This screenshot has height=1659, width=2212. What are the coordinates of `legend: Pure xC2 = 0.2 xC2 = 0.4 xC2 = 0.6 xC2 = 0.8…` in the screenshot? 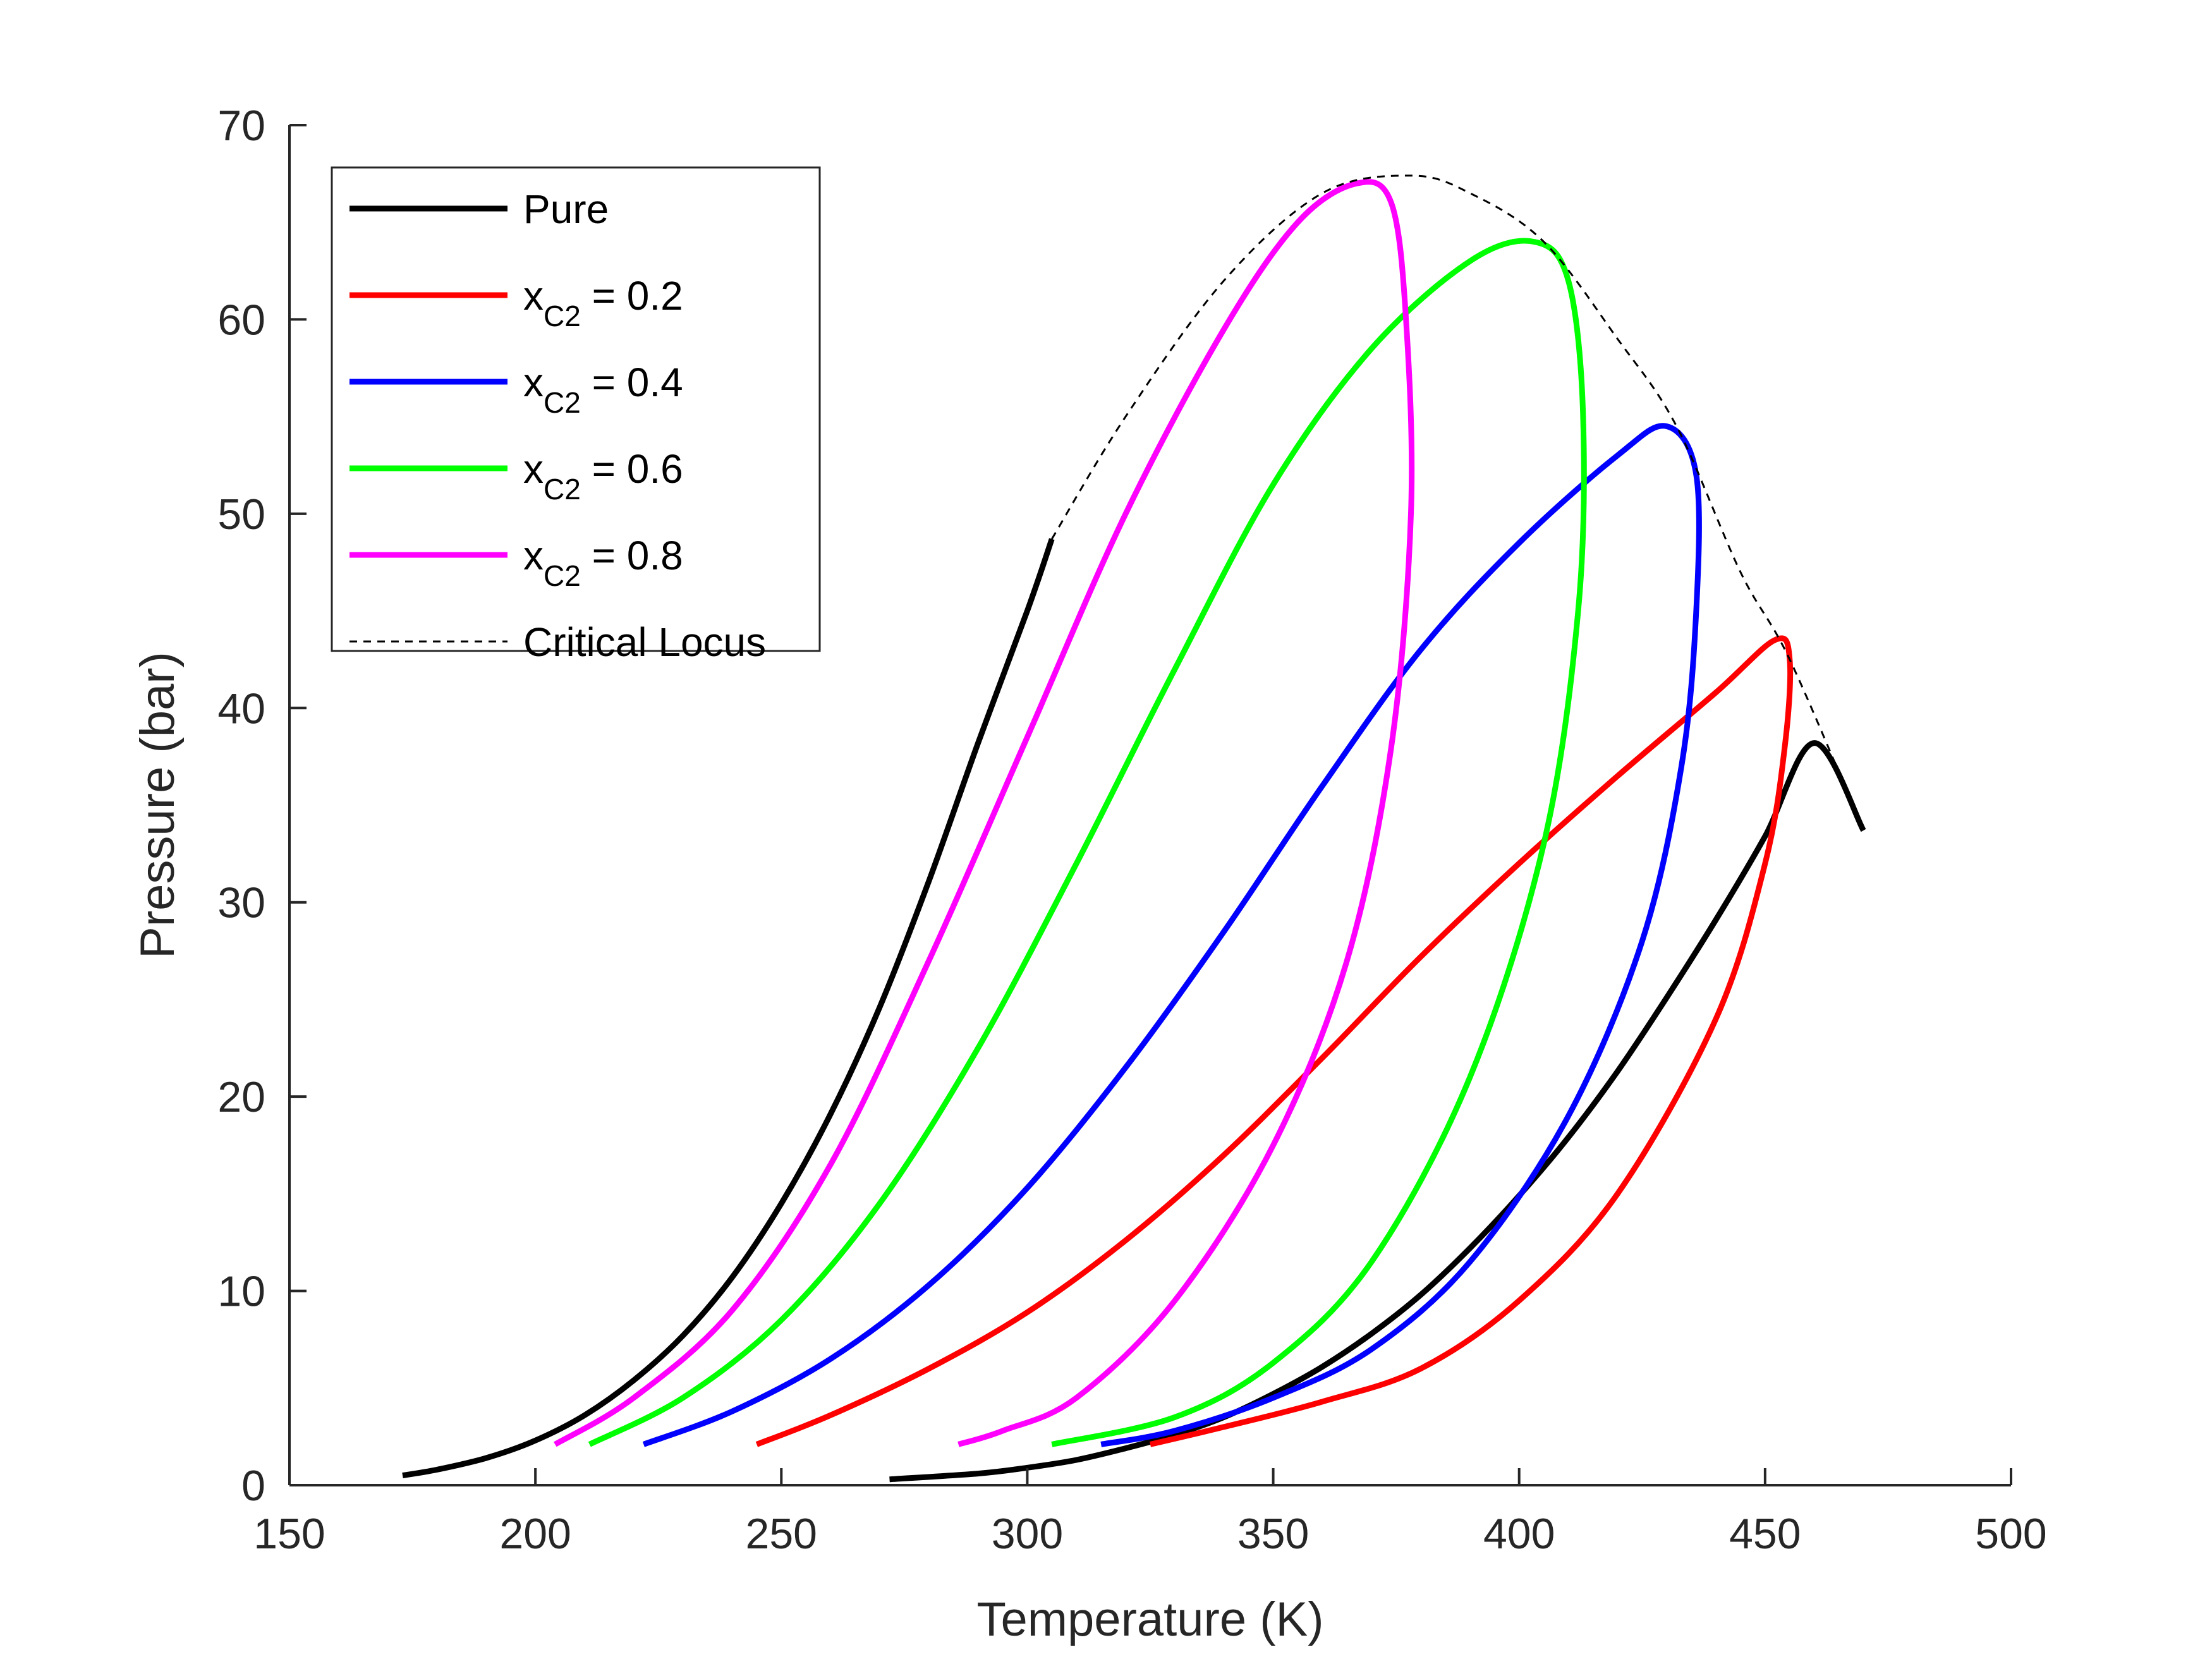 It's located at (576, 415).